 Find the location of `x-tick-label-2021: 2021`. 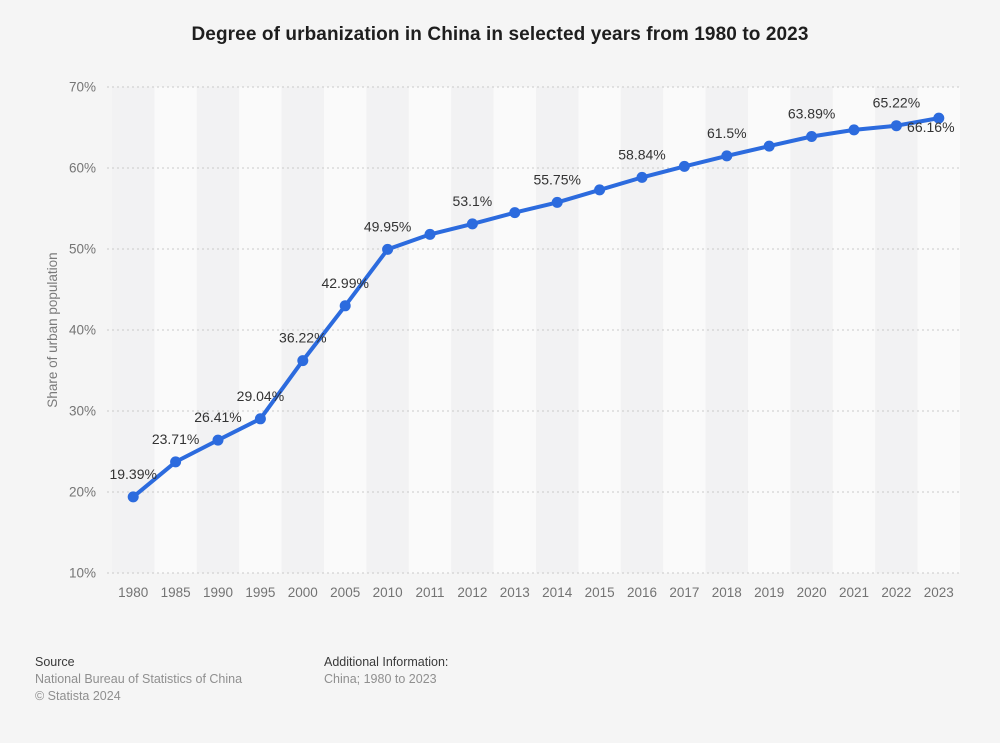

x-tick-label-2021: 2021 is located at coordinates (854, 592).